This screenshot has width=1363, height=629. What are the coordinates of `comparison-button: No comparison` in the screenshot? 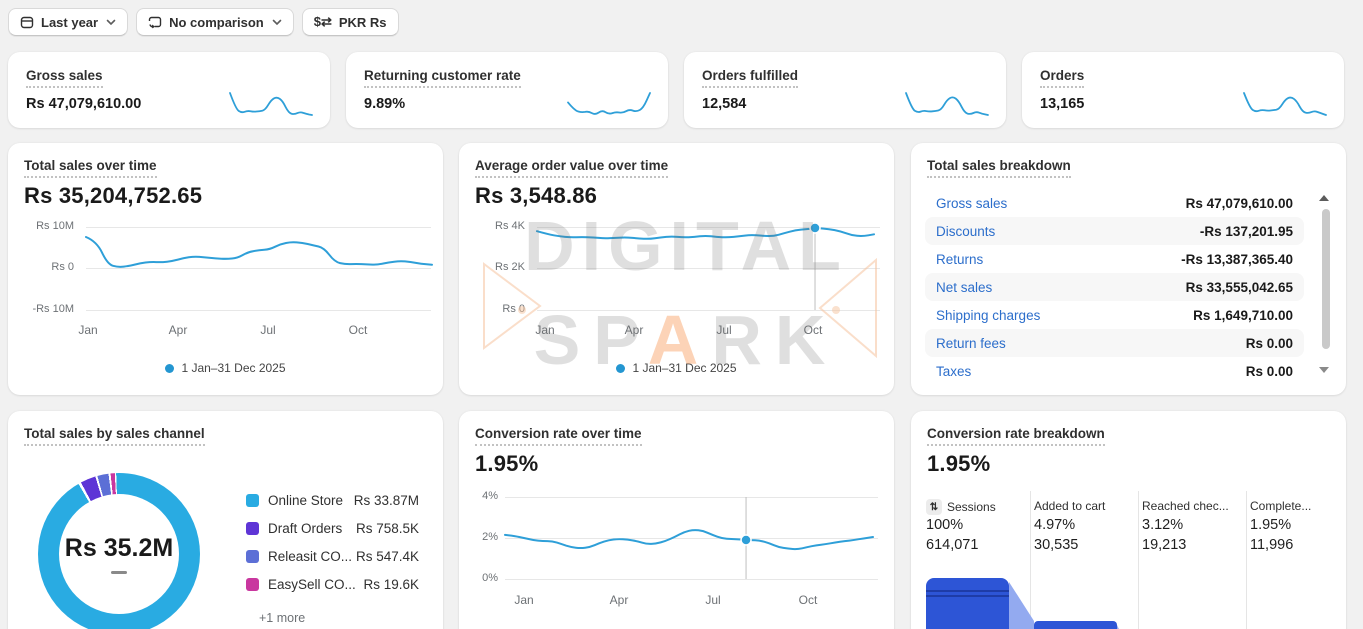 It's located at (215, 22).